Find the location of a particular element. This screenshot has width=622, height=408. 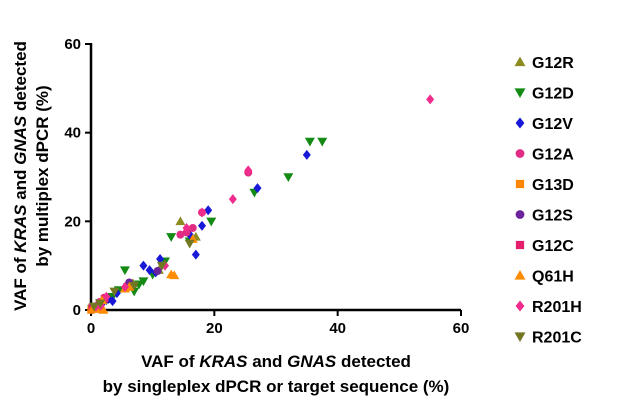

legend-marker-q61h is located at coordinates (520, 275).